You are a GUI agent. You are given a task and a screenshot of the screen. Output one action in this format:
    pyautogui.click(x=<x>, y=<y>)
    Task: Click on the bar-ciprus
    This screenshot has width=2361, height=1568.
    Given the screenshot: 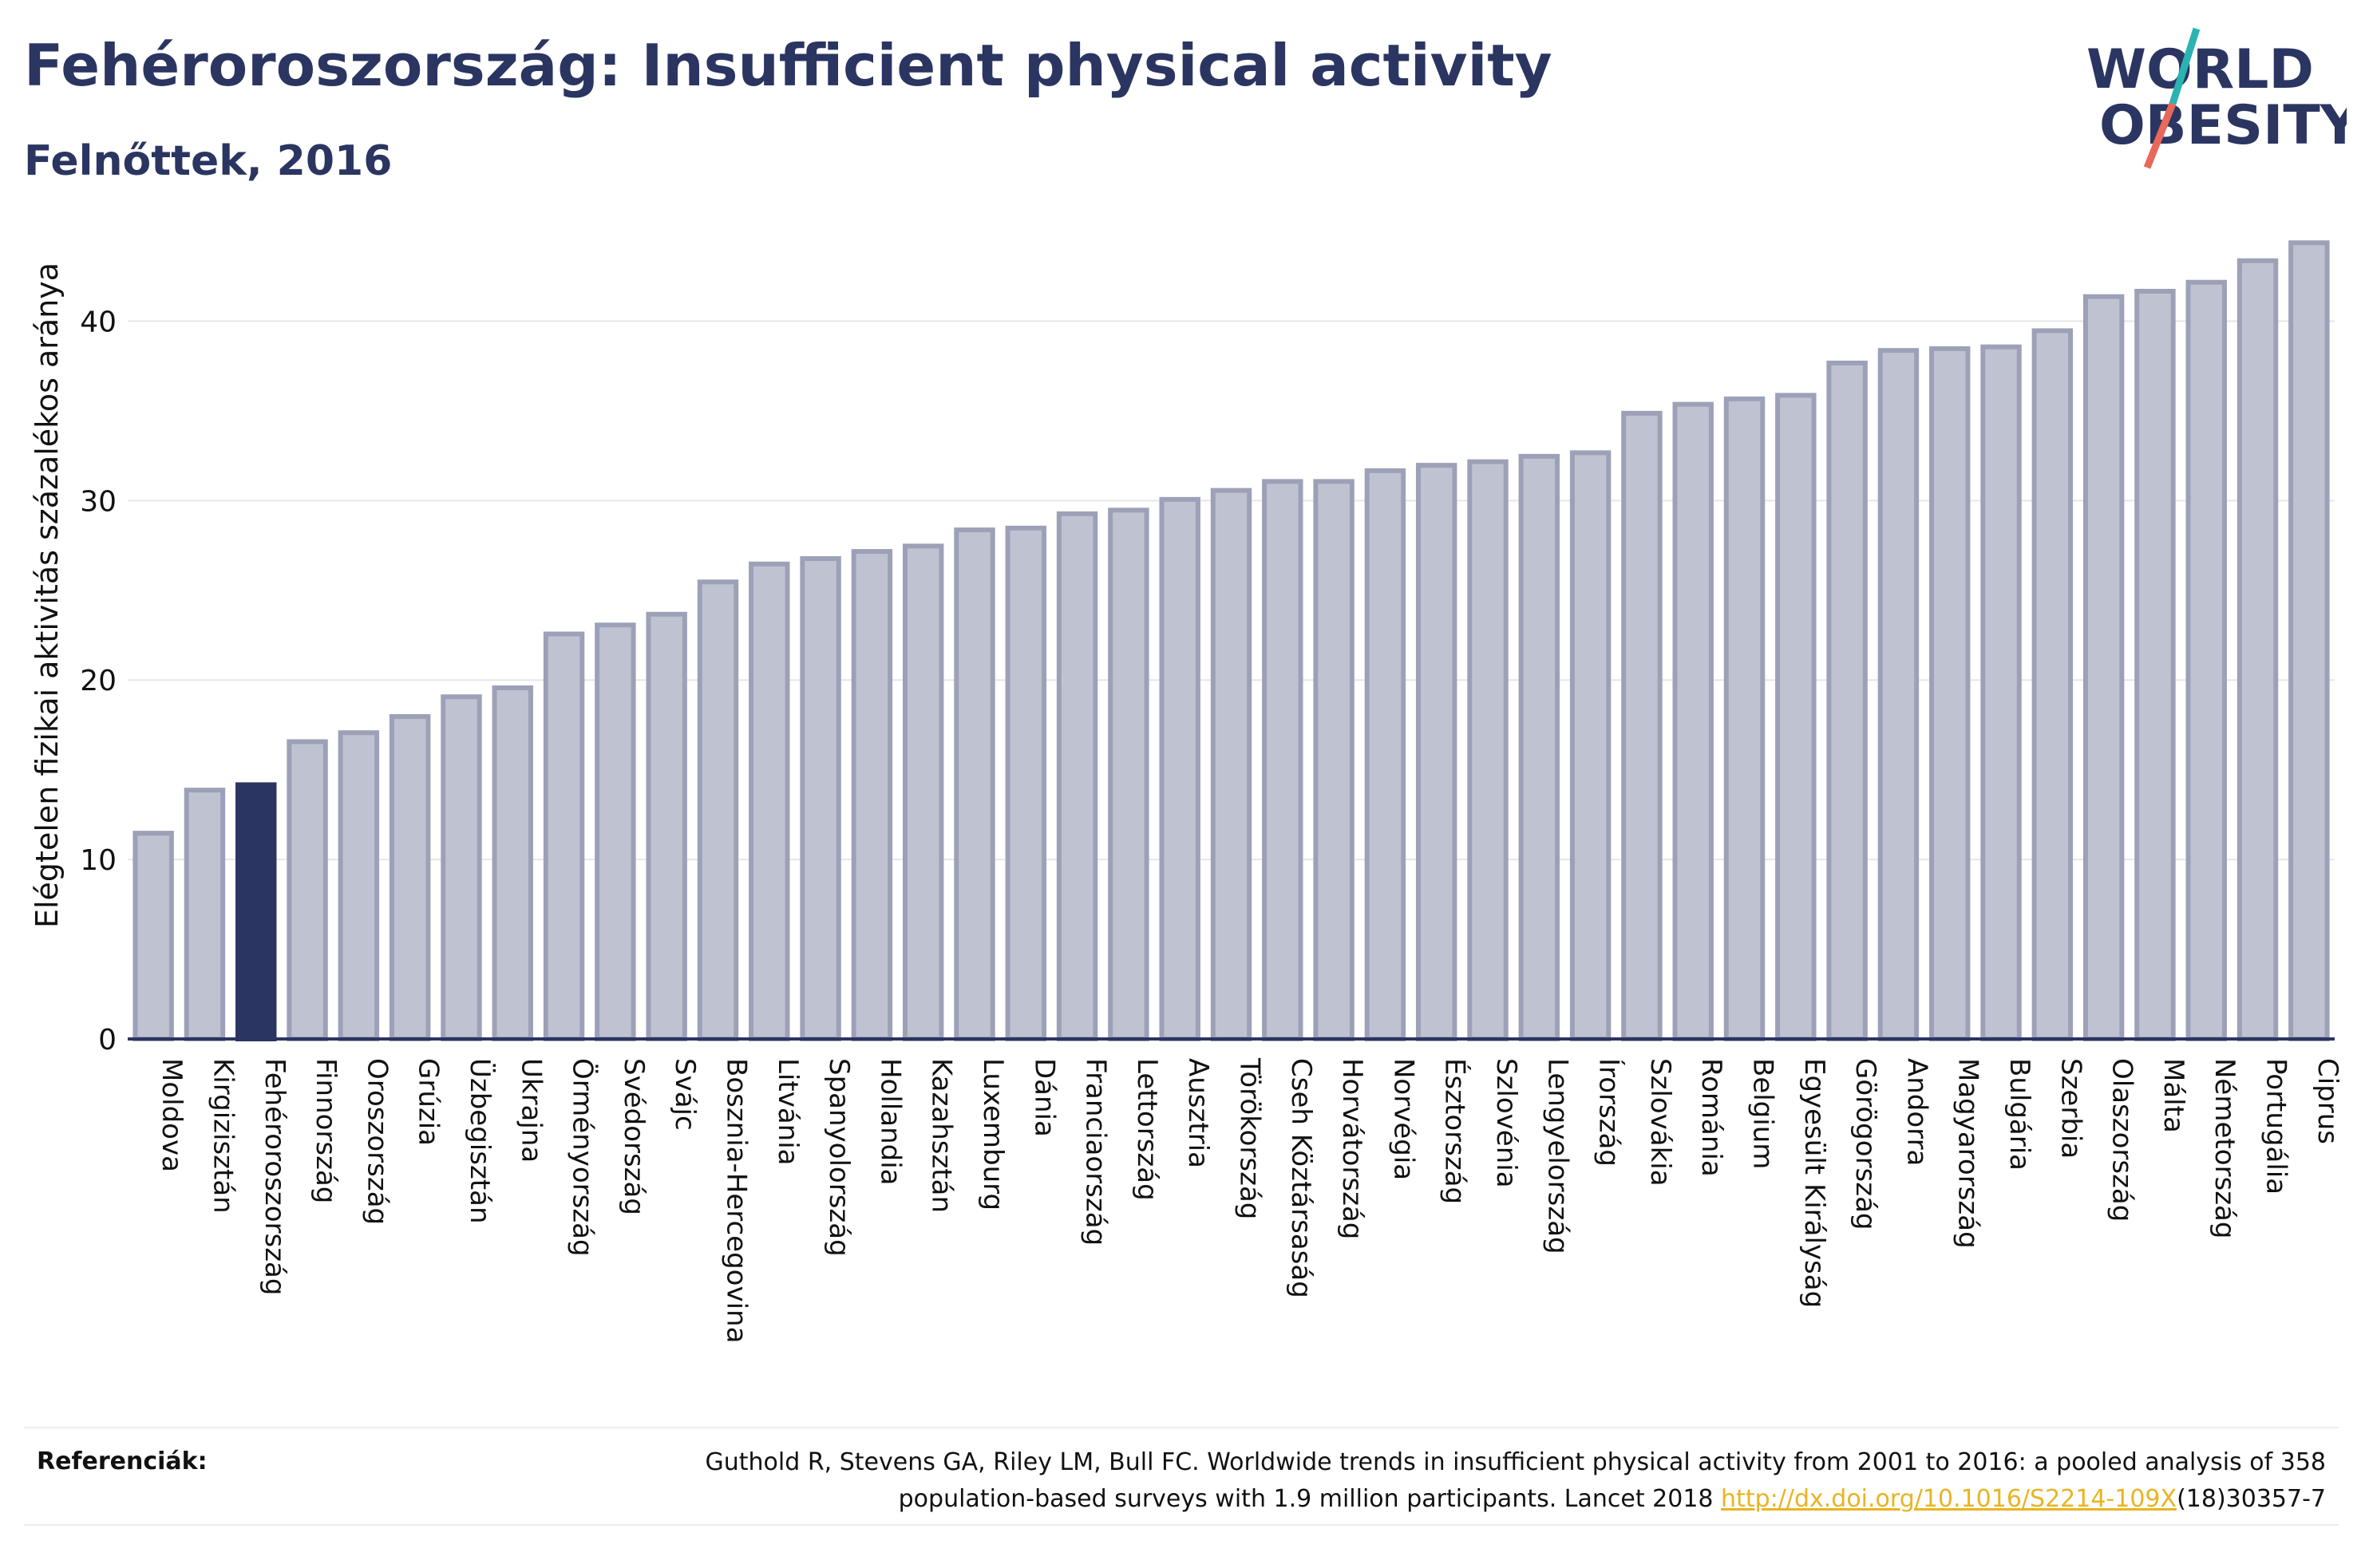 What is the action you would take?
    pyautogui.click(x=2309, y=640)
    